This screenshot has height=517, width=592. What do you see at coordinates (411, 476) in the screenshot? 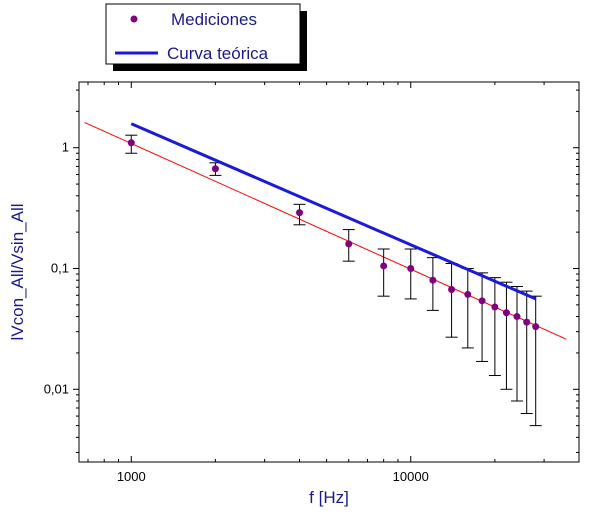
I see `x-tick-label: 10000` at bounding box center [411, 476].